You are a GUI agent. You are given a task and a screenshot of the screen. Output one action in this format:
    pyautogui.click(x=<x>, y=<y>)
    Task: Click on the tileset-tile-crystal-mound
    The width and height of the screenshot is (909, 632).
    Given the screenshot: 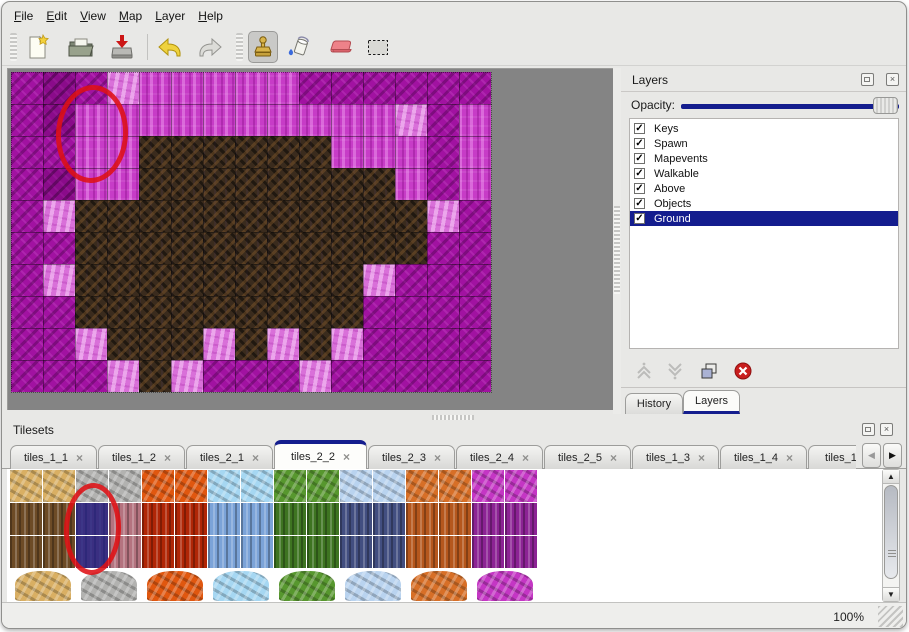 What is the action you would take?
    pyautogui.click(x=372, y=585)
    